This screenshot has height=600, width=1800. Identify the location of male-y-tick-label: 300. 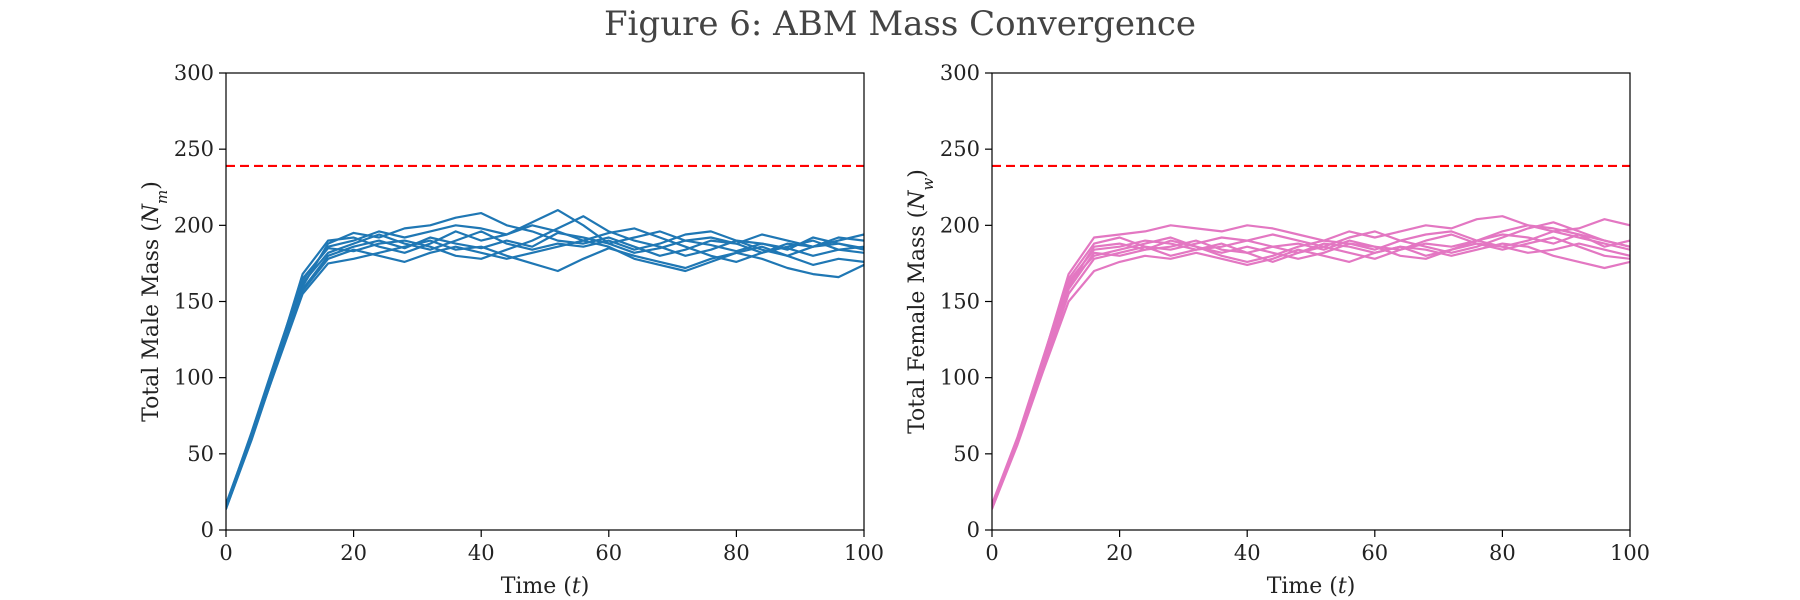
(194, 73).